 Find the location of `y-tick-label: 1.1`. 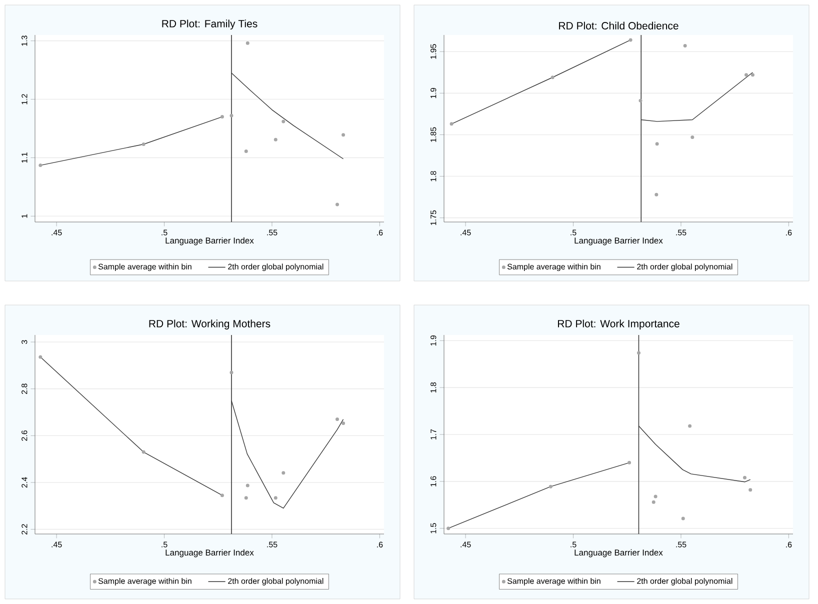

y-tick-label: 1.1 is located at coordinates (25, 157).